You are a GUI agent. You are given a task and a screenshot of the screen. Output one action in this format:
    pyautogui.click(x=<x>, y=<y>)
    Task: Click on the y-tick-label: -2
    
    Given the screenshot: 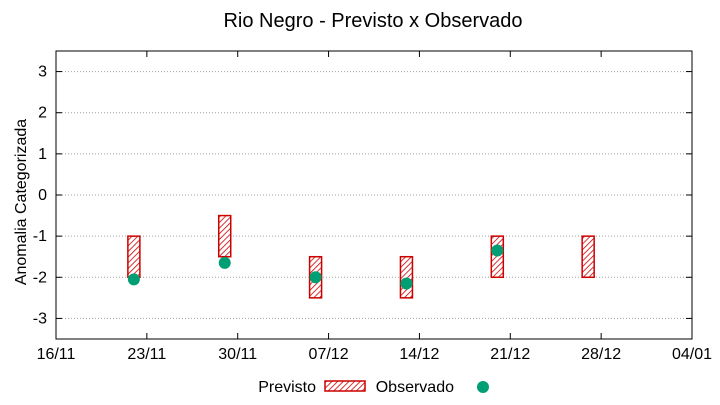 What is the action you would take?
    pyautogui.click(x=40, y=277)
    